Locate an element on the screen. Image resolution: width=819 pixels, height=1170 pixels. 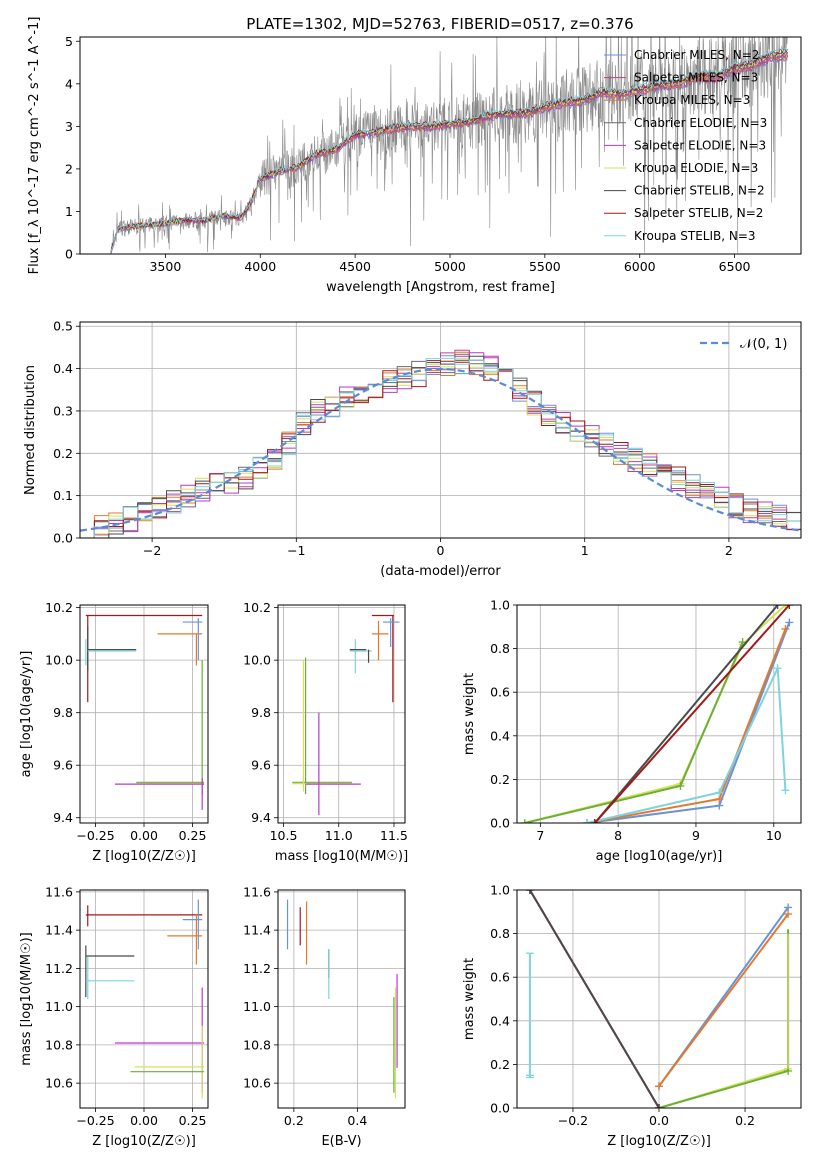
y-tick-label: 10.8 is located at coordinates (59, 1044).